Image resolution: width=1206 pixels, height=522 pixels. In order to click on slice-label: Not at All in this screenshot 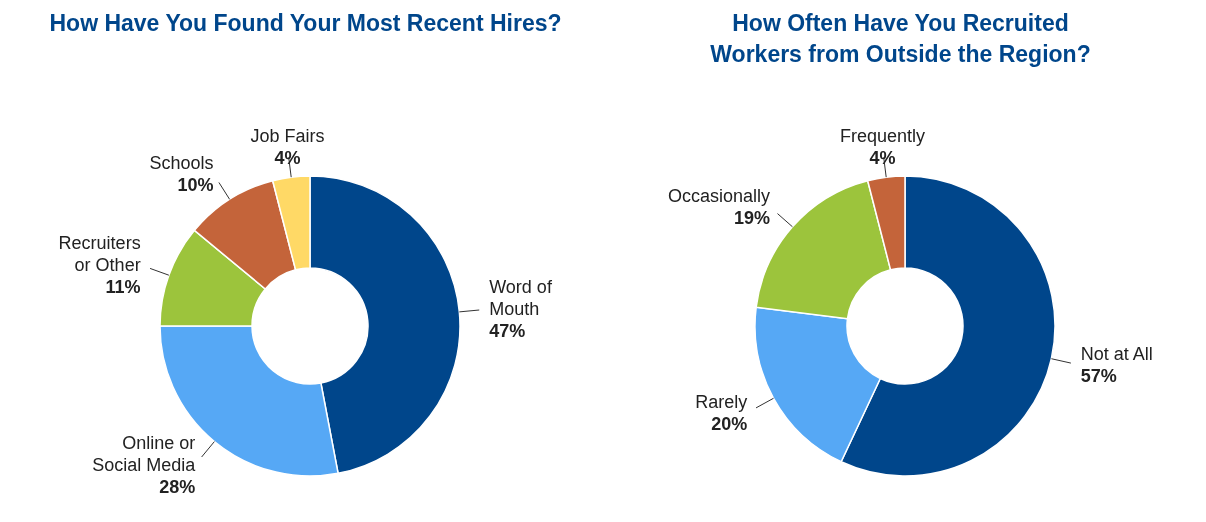, I will do `click(1116, 354)`.